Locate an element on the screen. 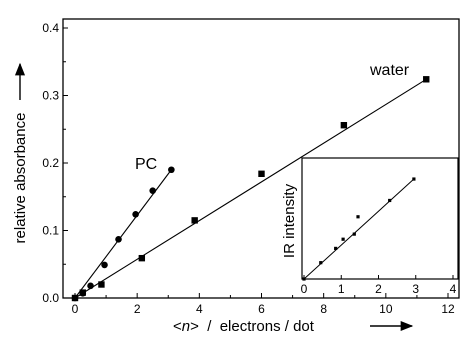 Image resolution: width=467 pixels, height=352 pixels. y-tick-label: 0.1 is located at coordinates (50, 231).